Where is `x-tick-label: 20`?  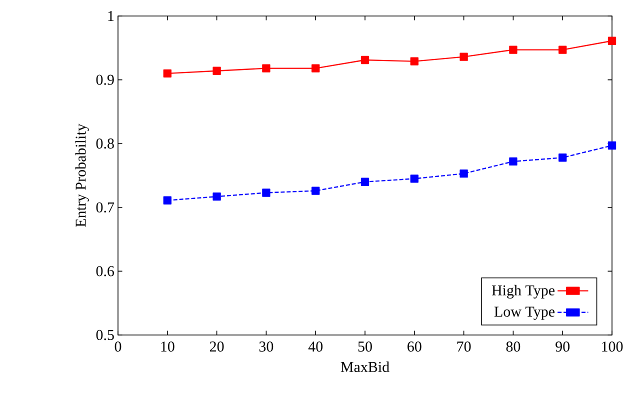 x-tick-label: 20 is located at coordinates (217, 347).